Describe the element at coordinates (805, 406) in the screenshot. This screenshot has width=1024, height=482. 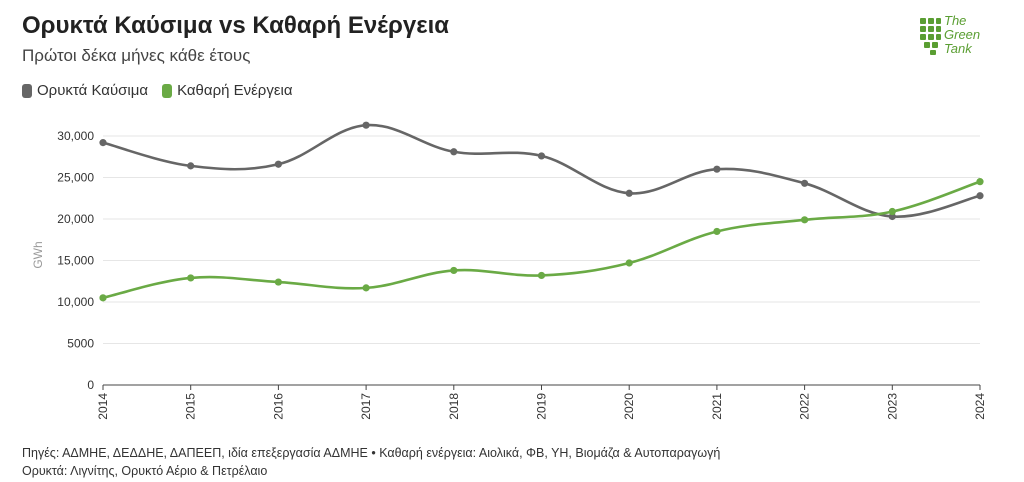
I see `x-tick-label: 2022` at that location.